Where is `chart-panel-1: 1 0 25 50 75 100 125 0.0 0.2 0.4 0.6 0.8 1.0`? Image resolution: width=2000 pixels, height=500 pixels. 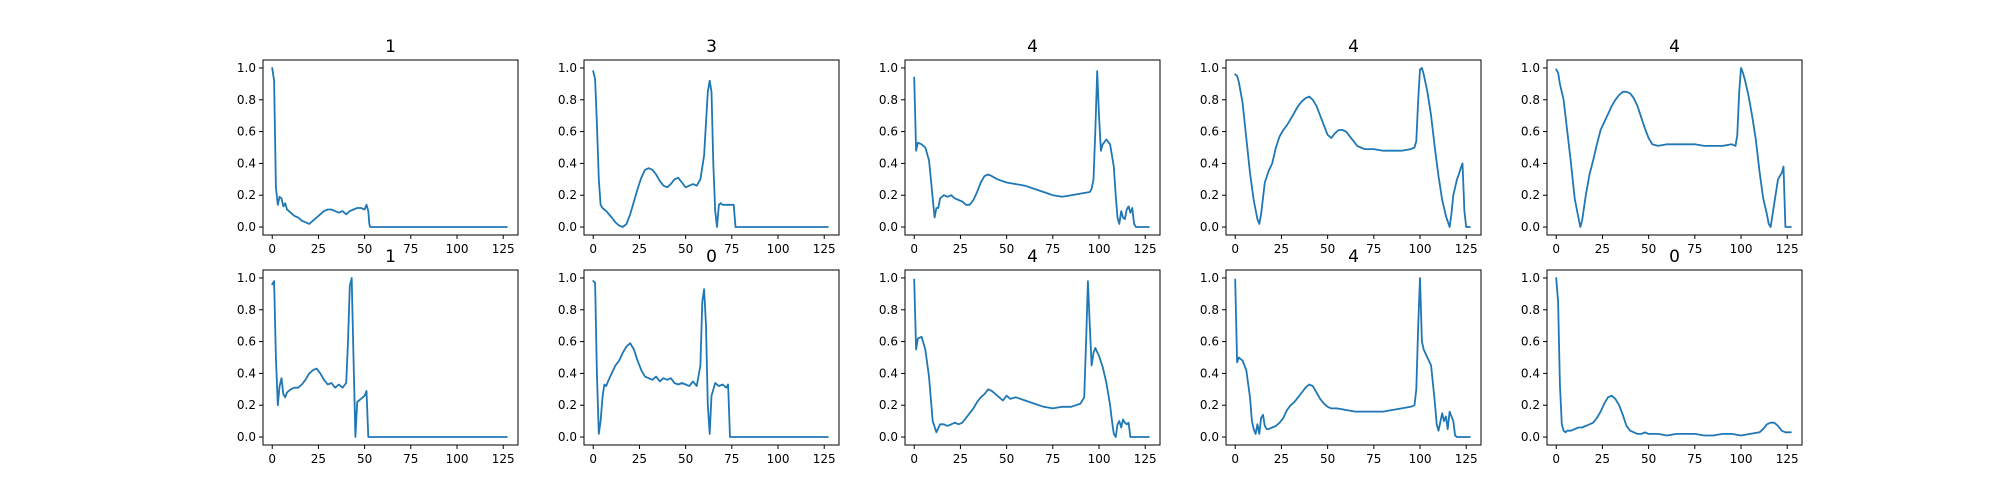
chart-panel-1: 1 0 25 50 75 100 125 0.0 0.2 0.4 0.6 0.8 1.0 is located at coordinates (378, 146).